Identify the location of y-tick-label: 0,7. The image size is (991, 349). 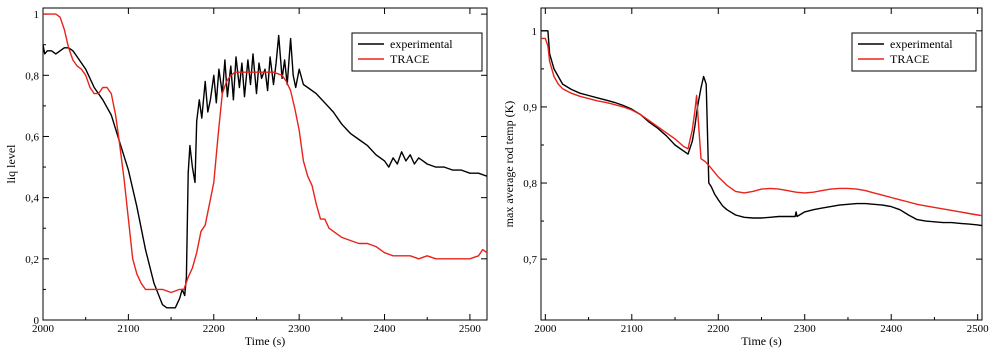
(530, 260).